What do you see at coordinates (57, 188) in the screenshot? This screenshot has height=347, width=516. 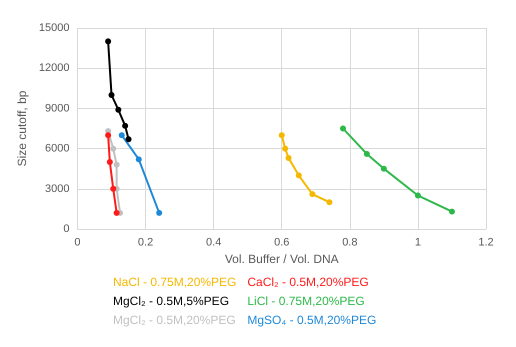 I see `y-tick-label: 3000` at bounding box center [57, 188].